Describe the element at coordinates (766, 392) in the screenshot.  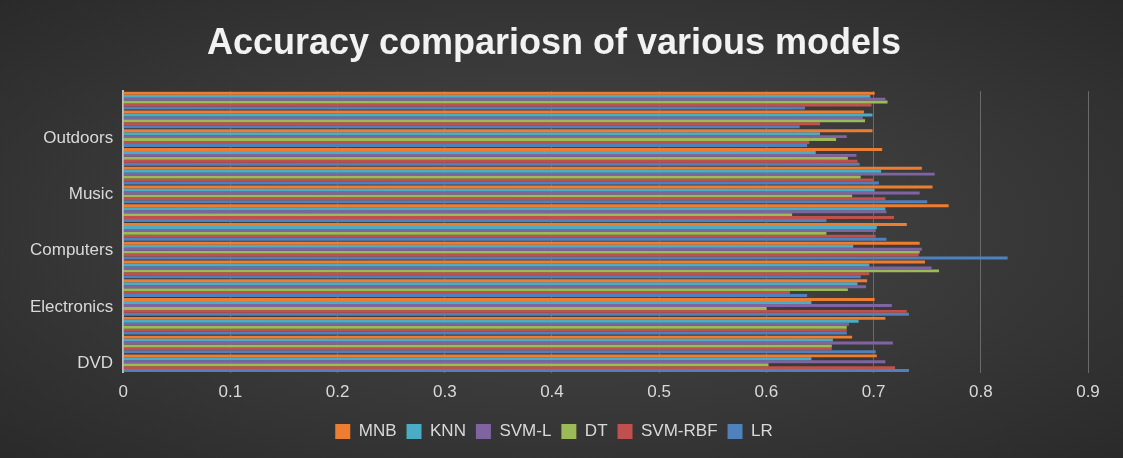
I see `x-tick-label: 0.6` at that location.